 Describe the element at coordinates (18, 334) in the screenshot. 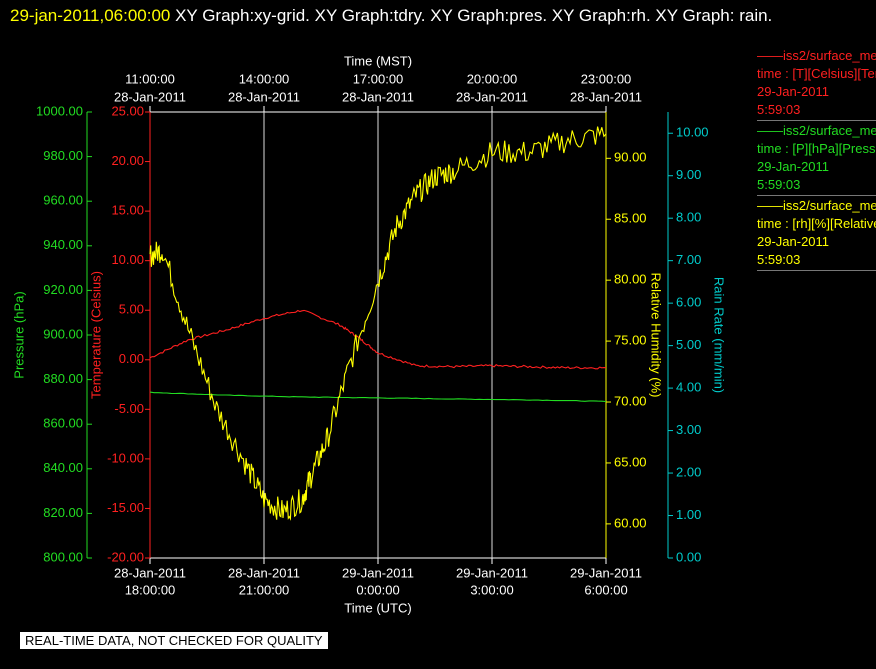

I see `pressure-axis-title: Pressure (hPa)` at that location.